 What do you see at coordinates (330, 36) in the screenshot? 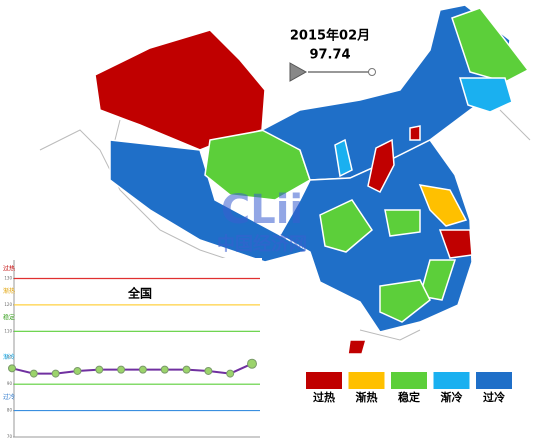
I see `date-label: 2015年02月` at bounding box center [330, 36].